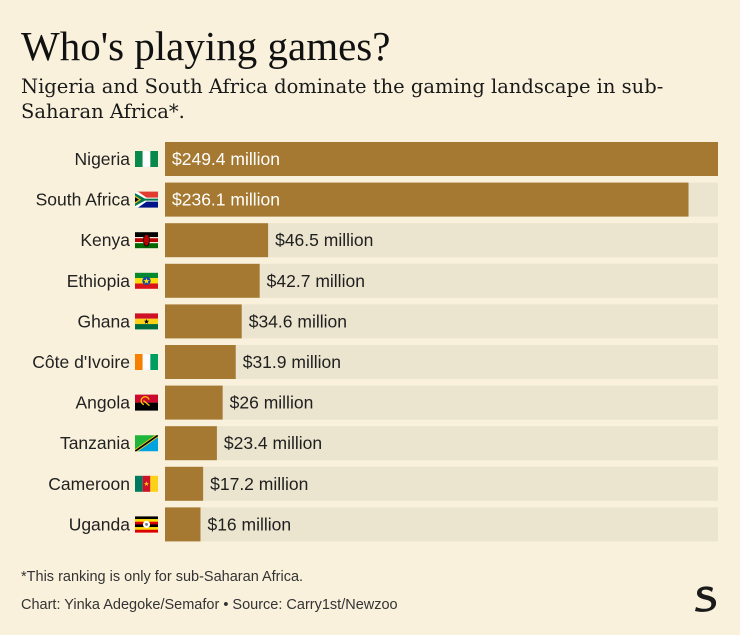 The width and height of the screenshot is (740, 635). What do you see at coordinates (226, 200) in the screenshot?
I see `value-label: $236.1 million` at bounding box center [226, 200].